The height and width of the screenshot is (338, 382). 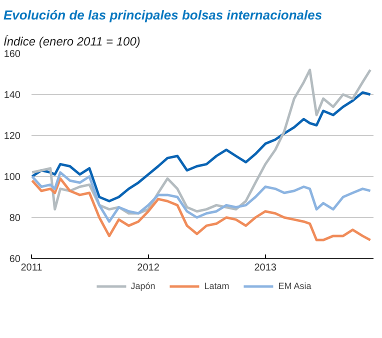 What do you see at coordinates (72, 41) in the screenshot?
I see `chart-subtitle: Índice (enero 2011 = 100)` at bounding box center [72, 41].